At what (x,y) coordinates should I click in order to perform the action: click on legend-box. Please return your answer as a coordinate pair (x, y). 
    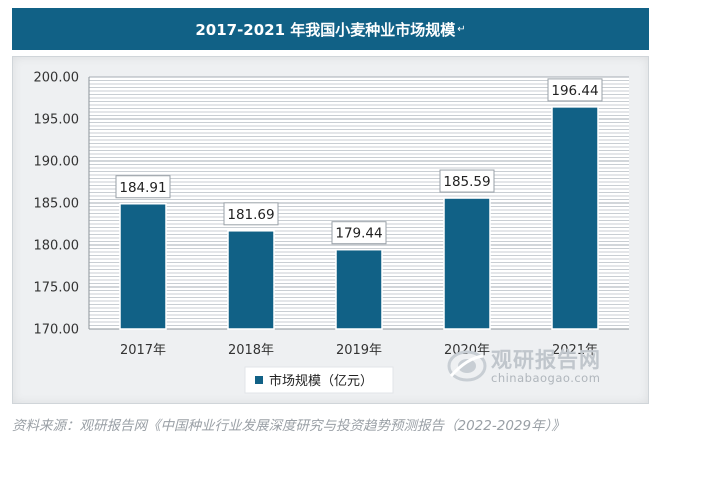
    Looking at the image, I should click on (319, 380).